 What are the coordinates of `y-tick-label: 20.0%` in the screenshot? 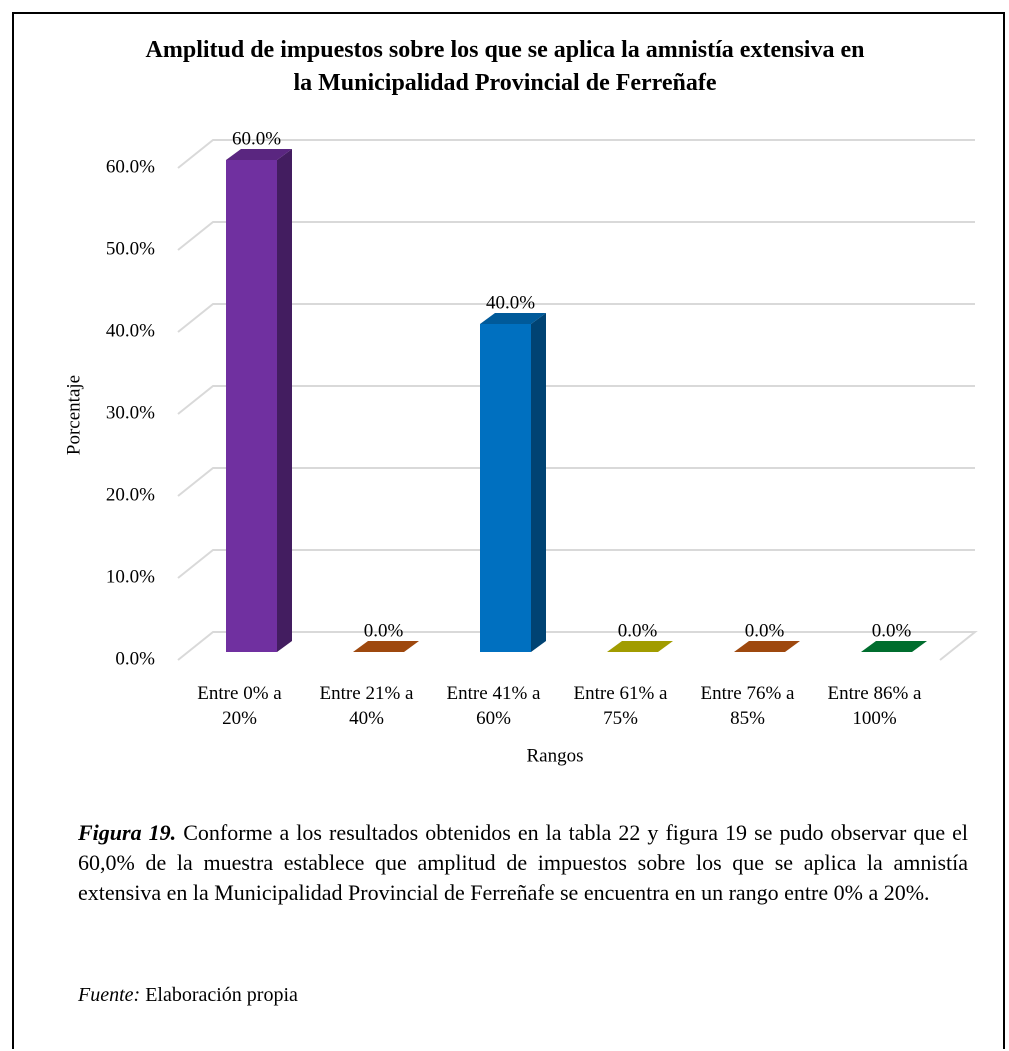 It's located at (130, 494).